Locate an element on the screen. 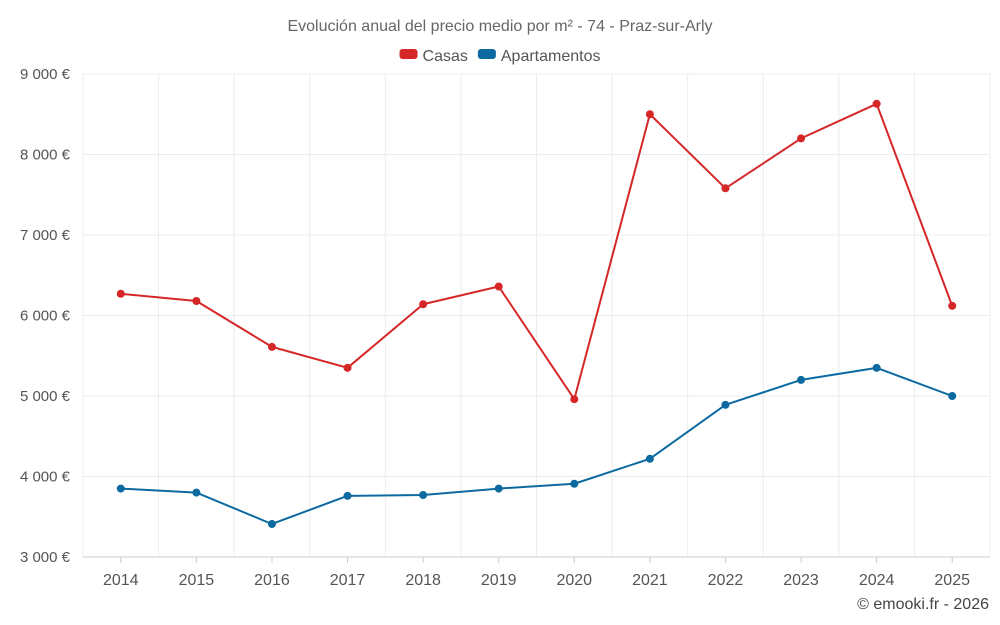 The height and width of the screenshot is (625, 1000). legend: Casas Apartamentos is located at coordinates (500, 56).